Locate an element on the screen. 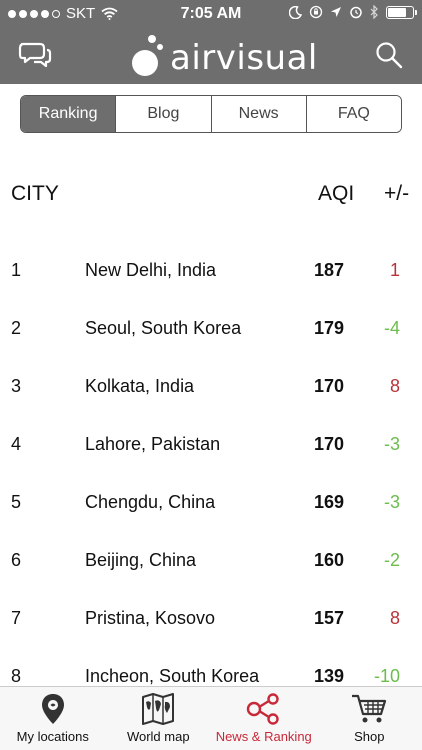  row-city: Seoul, South Korea is located at coordinates (163, 328).